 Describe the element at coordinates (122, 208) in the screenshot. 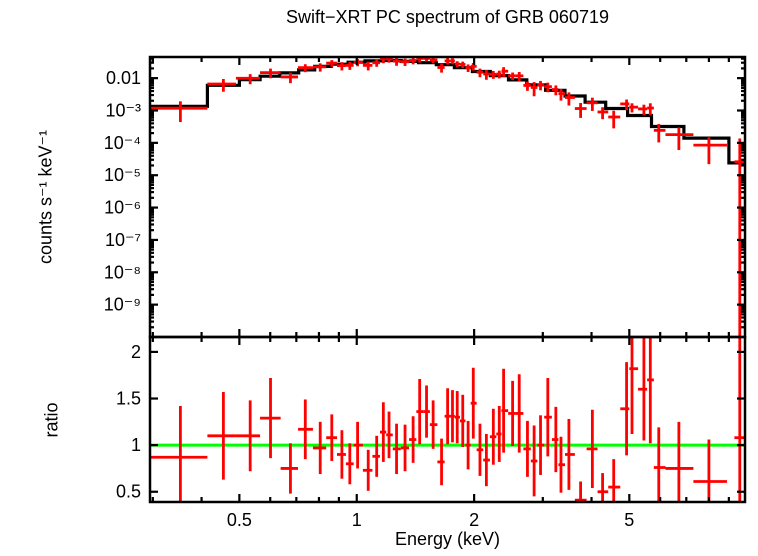

I see `y-tick-label-counts: 10⁻⁶` at that location.